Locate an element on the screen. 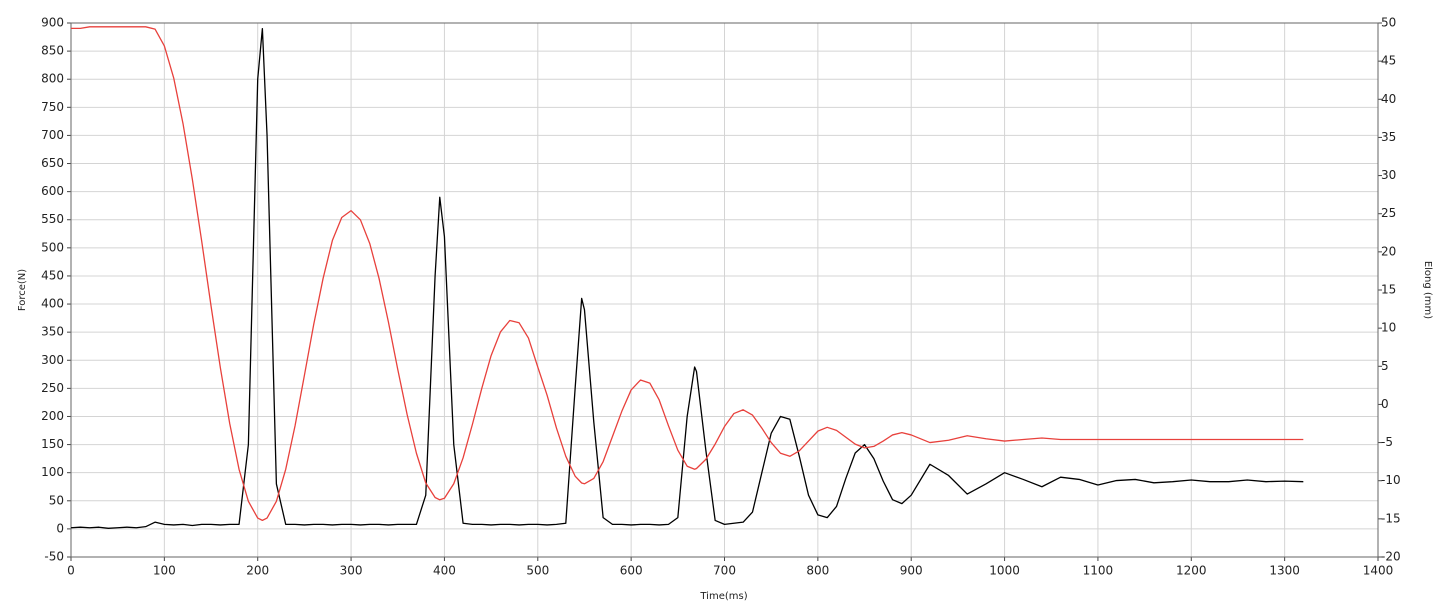 The height and width of the screenshot is (608, 1445). y-tick-label: 100 is located at coordinates (52, 472).